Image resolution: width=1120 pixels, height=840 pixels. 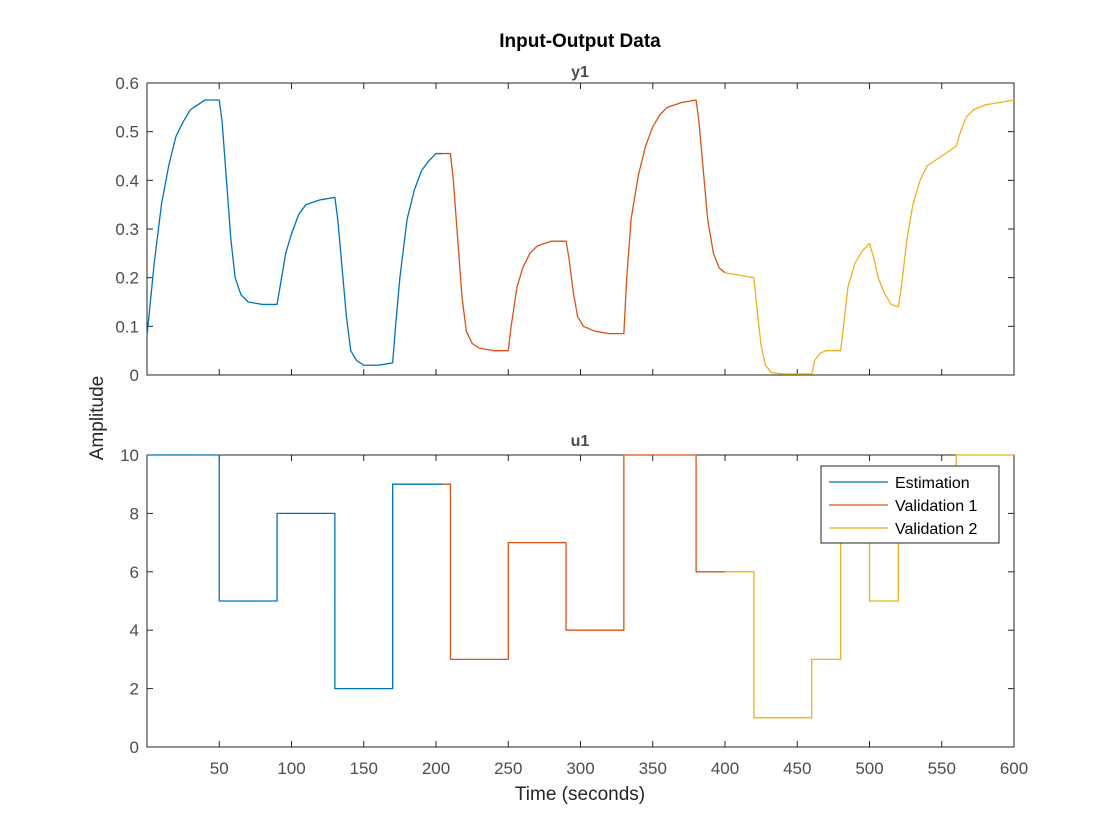 What do you see at coordinates (653, 768) in the screenshot?
I see `x-tick-label-u1-6: 350` at bounding box center [653, 768].